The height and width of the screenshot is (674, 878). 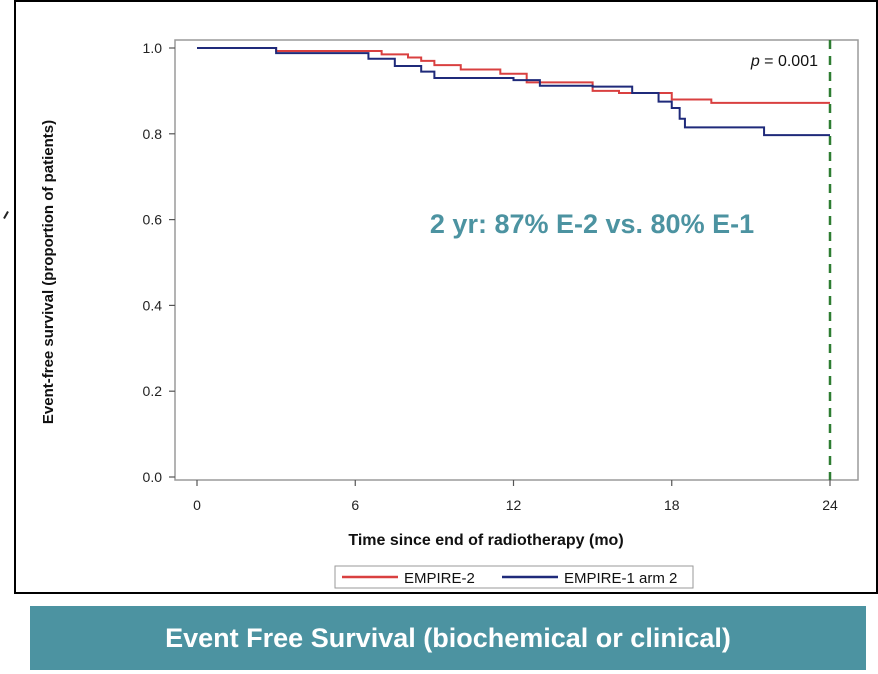 What do you see at coordinates (446, 593) in the screenshot?
I see `frame-bottom-border` at bounding box center [446, 593].